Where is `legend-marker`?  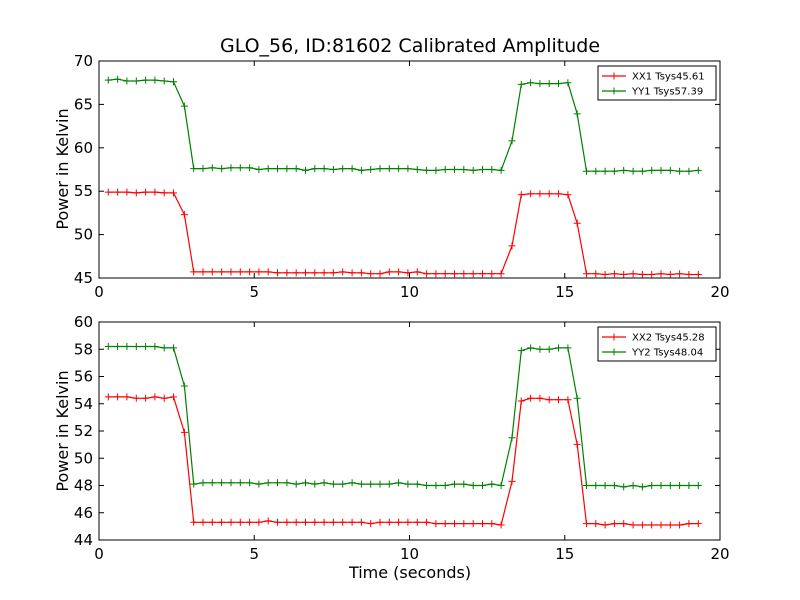 legend-marker is located at coordinates (614, 337).